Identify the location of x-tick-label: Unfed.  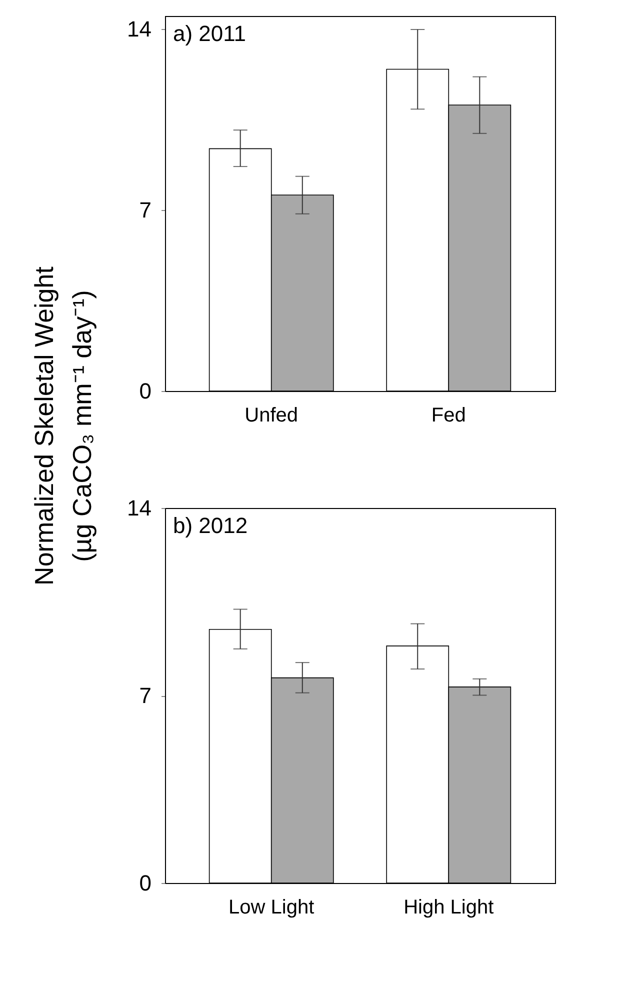
(271, 415).